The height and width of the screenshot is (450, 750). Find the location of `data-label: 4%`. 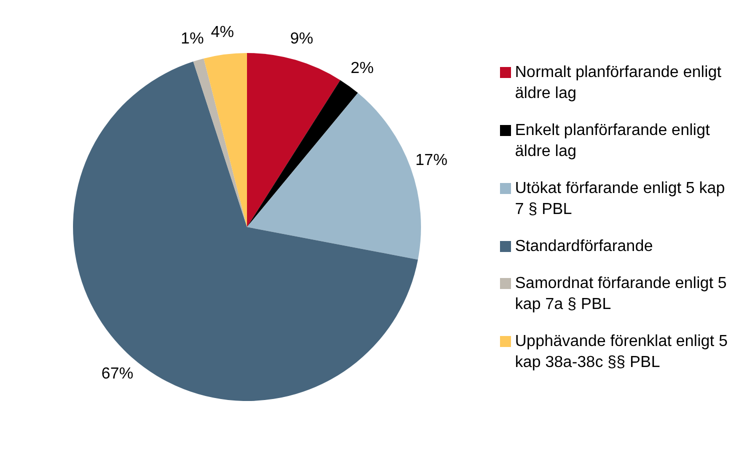

data-label: 4% is located at coordinates (222, 33).